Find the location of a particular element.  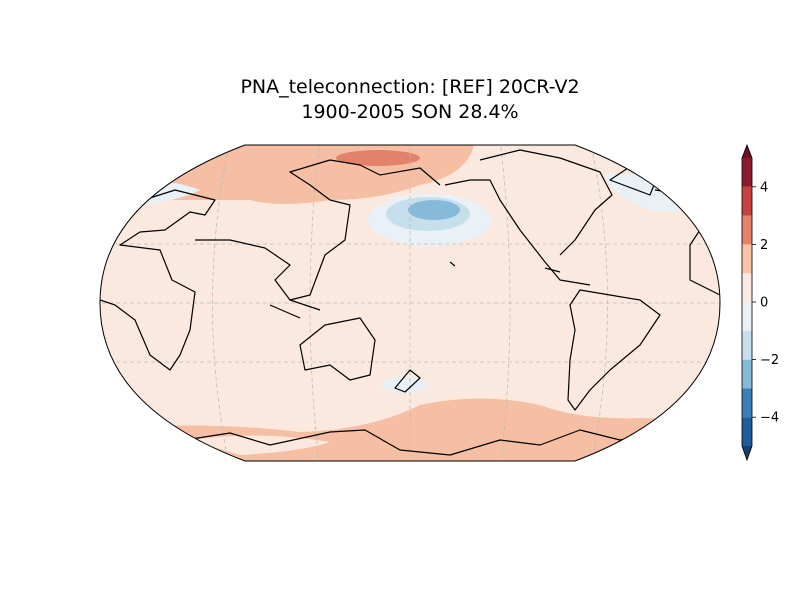

colorbar-tick-label: 0 is located at coordinates (764, 303).